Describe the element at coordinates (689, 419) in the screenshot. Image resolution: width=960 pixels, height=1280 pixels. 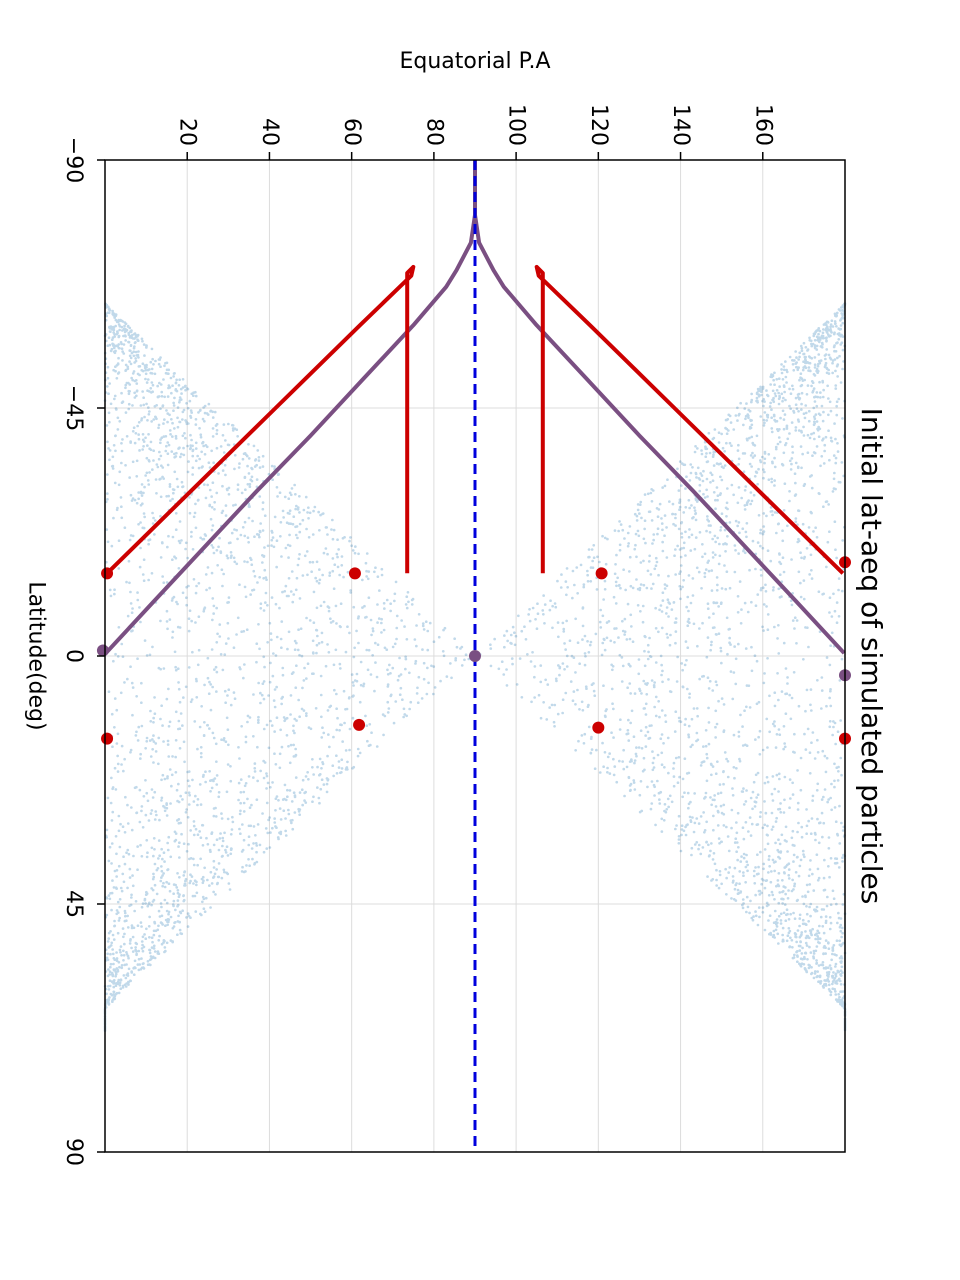
I see `red-curve-upper` at that location.